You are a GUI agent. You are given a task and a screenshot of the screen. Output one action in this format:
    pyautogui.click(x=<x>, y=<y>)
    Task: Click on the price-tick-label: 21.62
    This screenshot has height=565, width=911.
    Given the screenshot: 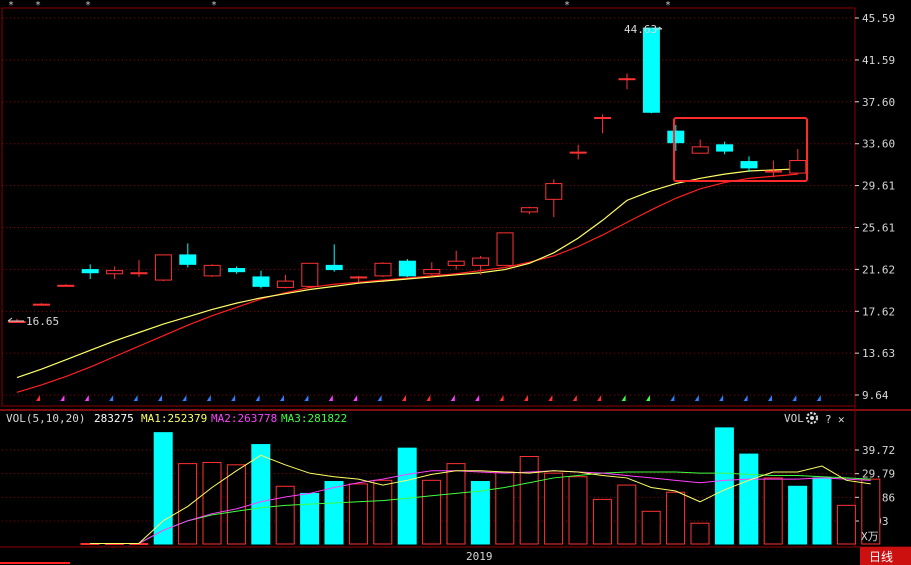 What is the action you would take?
    pyautogui.click(x=878, y=269)
    